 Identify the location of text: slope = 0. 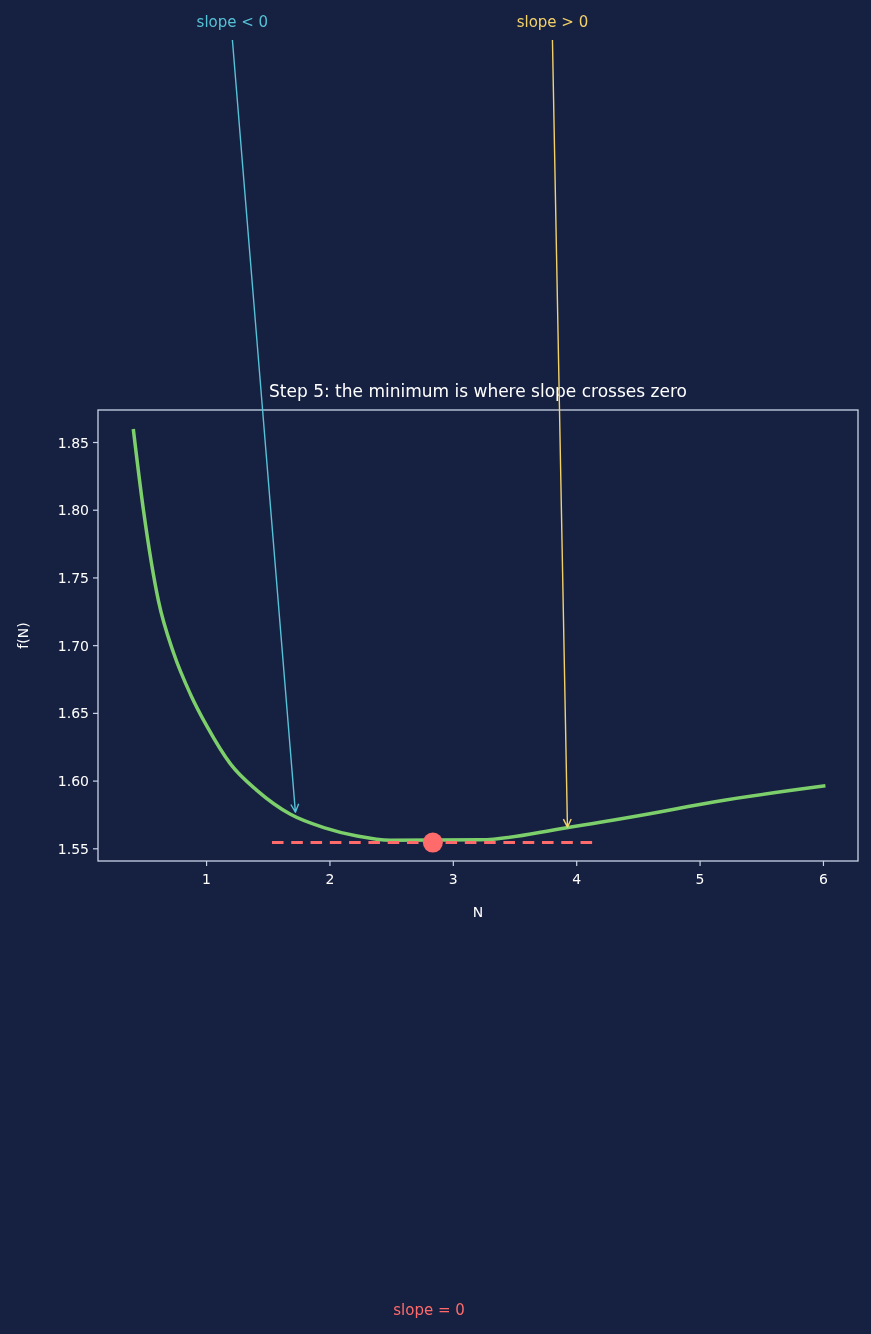
(429, 1310).